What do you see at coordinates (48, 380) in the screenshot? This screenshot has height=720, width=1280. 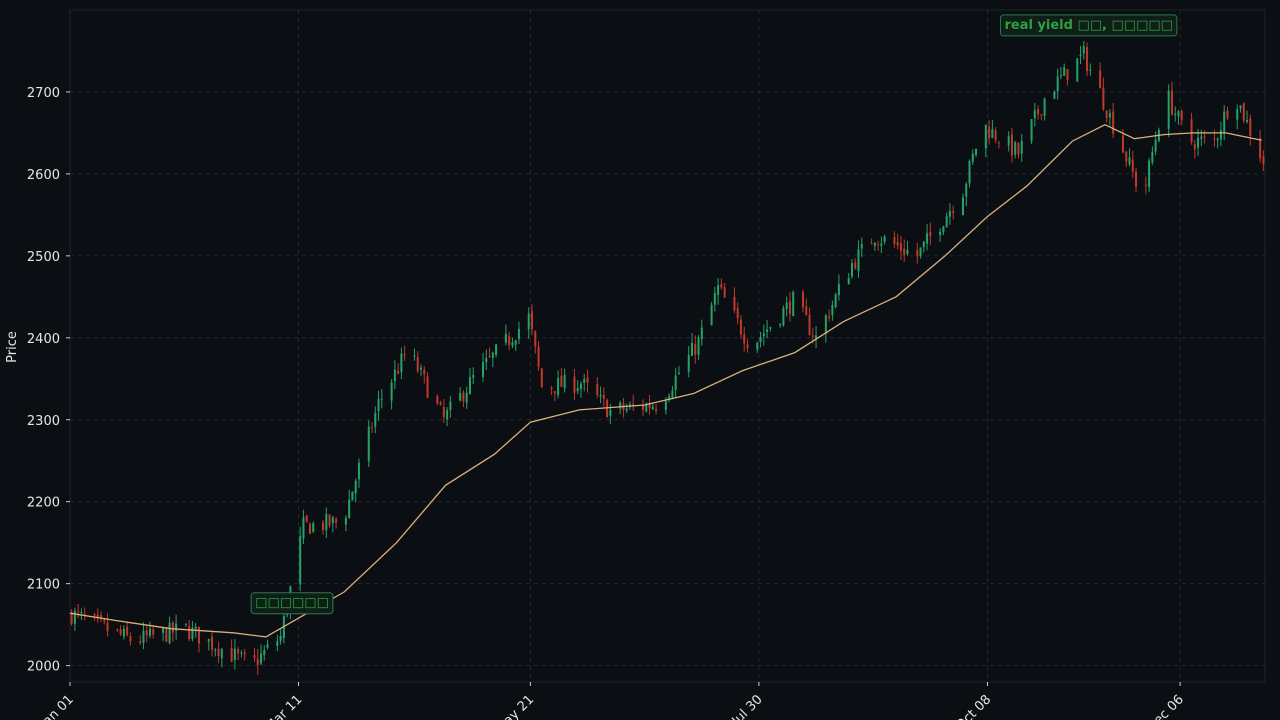 I see `y-axis-ticks: 2000 2100 2200 2300 2400 2500 2600 2700` at bounding box center [48, 380].